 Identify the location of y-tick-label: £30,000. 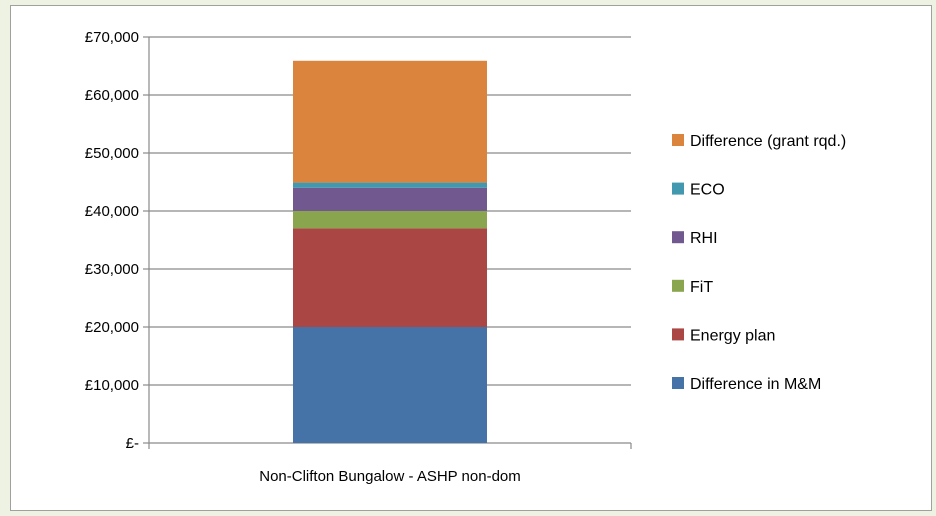
(112, 269).